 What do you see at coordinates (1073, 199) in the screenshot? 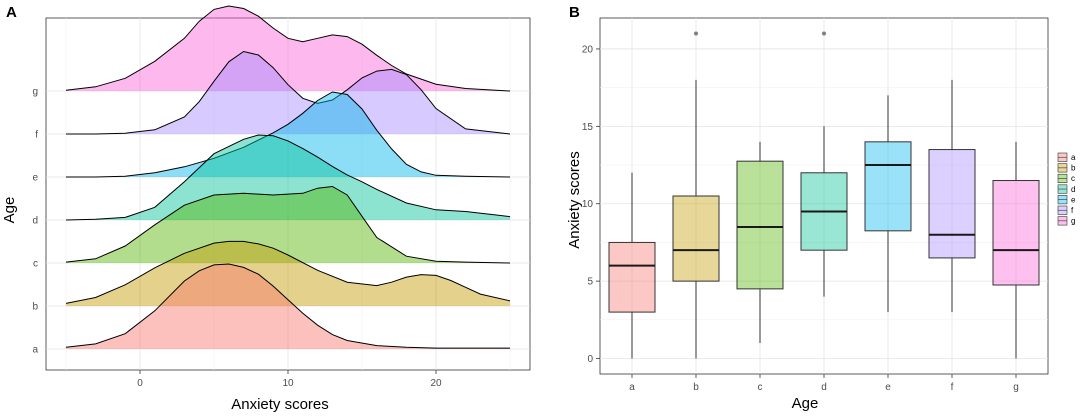
I see `legend-label-e: e` at bounding box center [1073, 199].